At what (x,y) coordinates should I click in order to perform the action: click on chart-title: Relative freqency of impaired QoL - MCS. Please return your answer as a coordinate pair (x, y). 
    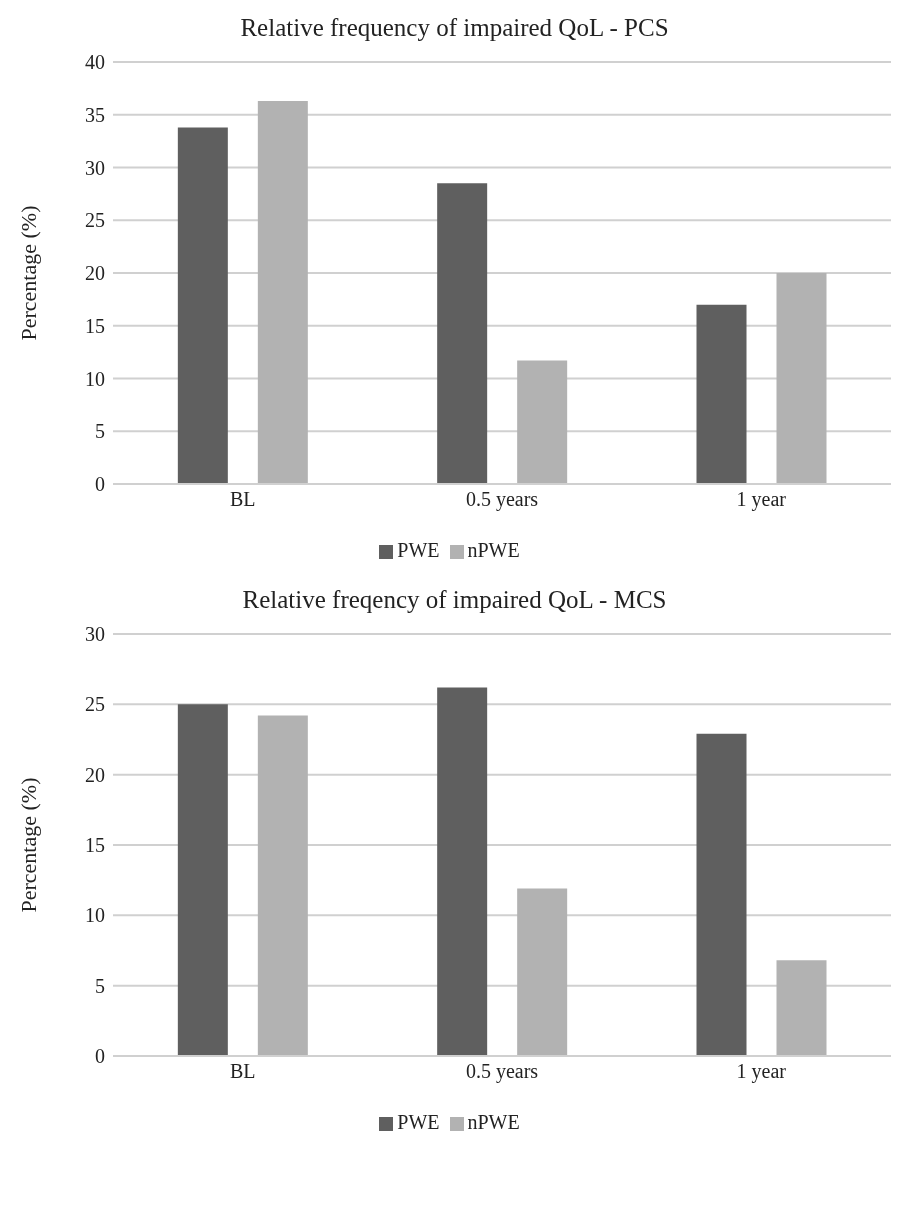
    Looking at the image, I should click on (454, 600).